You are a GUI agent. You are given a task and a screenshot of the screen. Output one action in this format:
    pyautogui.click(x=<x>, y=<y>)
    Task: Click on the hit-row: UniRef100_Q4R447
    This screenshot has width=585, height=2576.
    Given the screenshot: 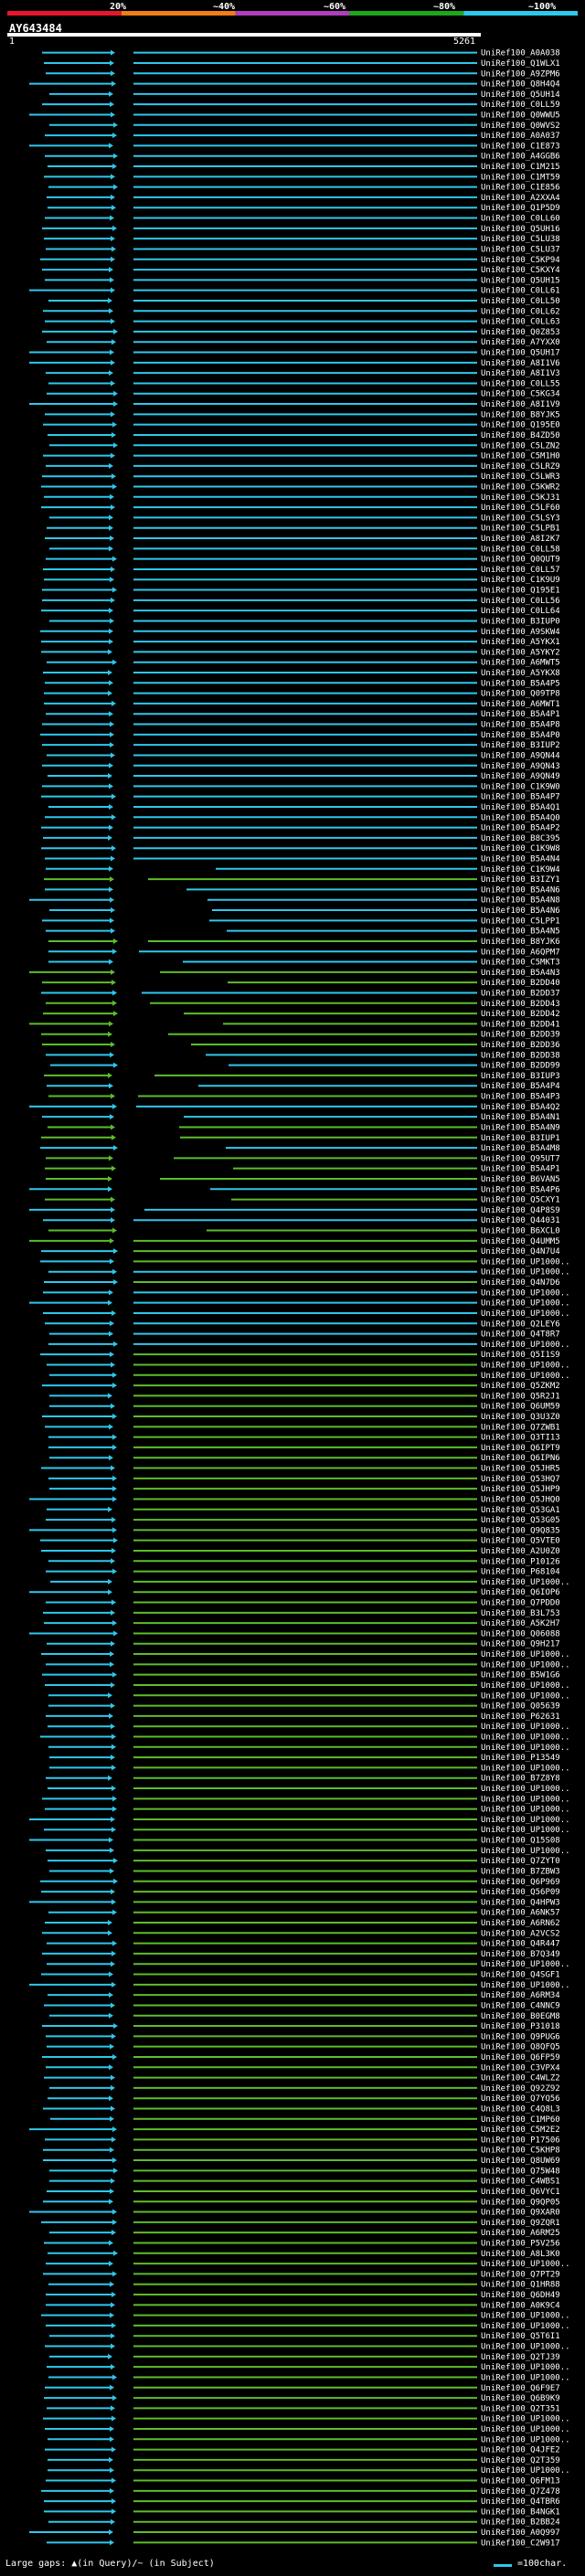 What is the action you would take?
    pyautogui.click(x=303, y=1944)
    